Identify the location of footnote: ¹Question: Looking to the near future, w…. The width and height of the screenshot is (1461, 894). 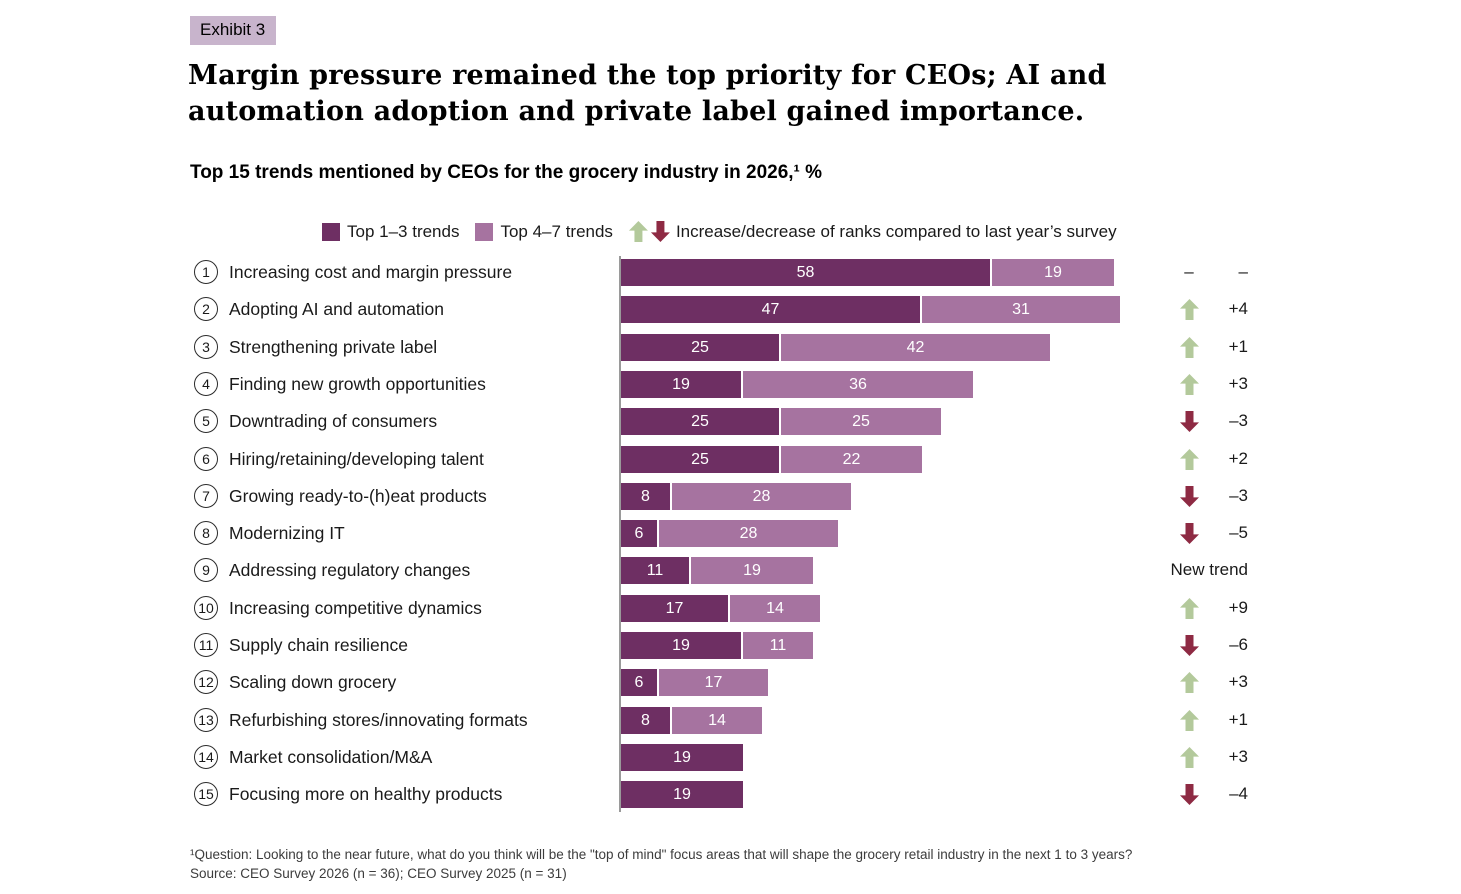
(740, 864).